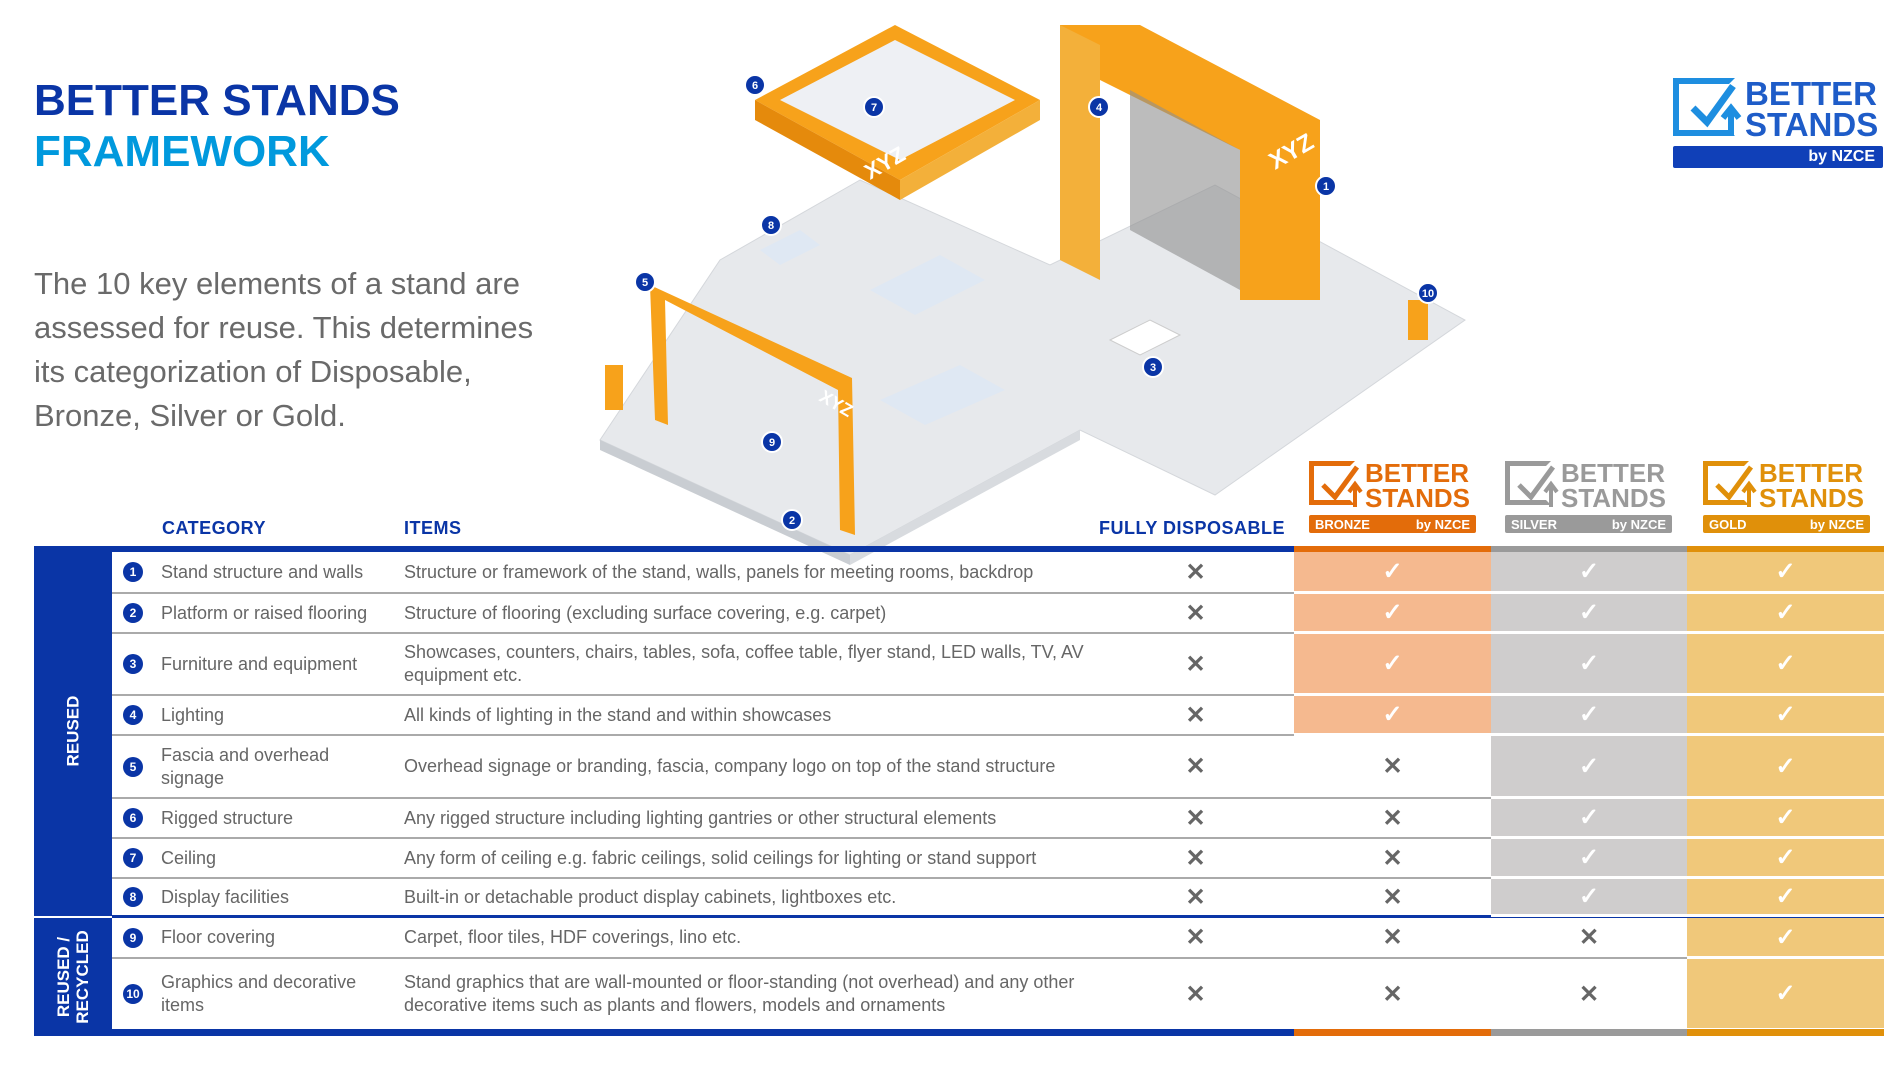 Image resolution: width=1894 pixels, height=1065 pixels. Describe the element at coordinates (133, 818) in the screenshot. I see `number-badge: 6` at that location.